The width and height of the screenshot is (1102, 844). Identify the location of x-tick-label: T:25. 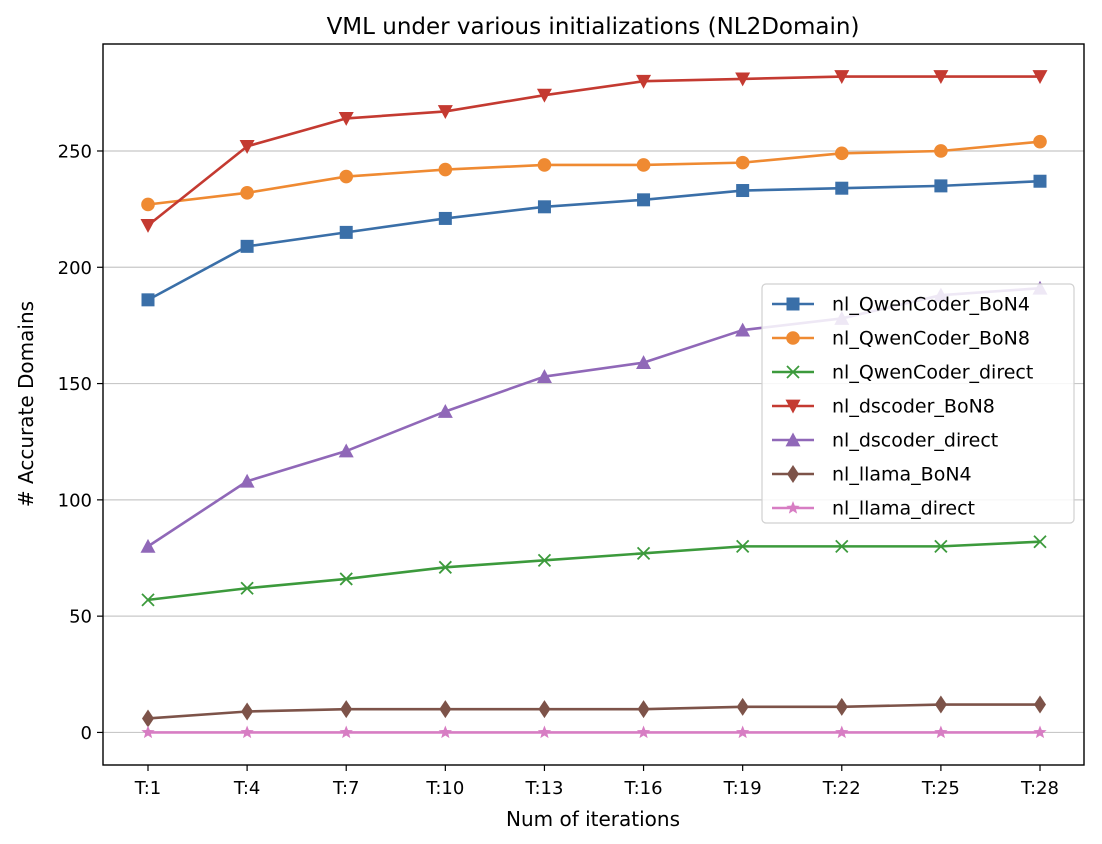
(940, 788).